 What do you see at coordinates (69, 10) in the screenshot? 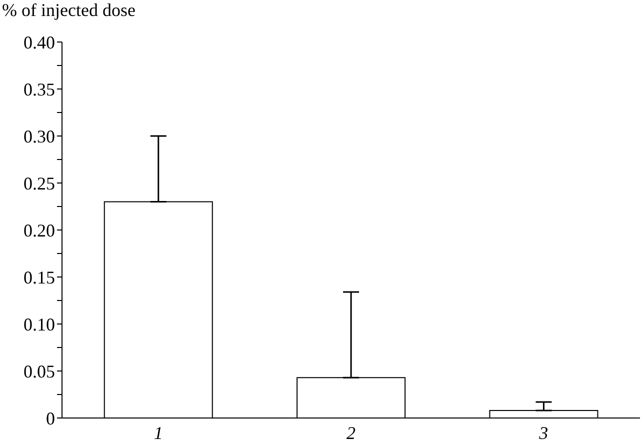
I see `y-axis-title: % of injected dose` at bounding box center [69, 10].